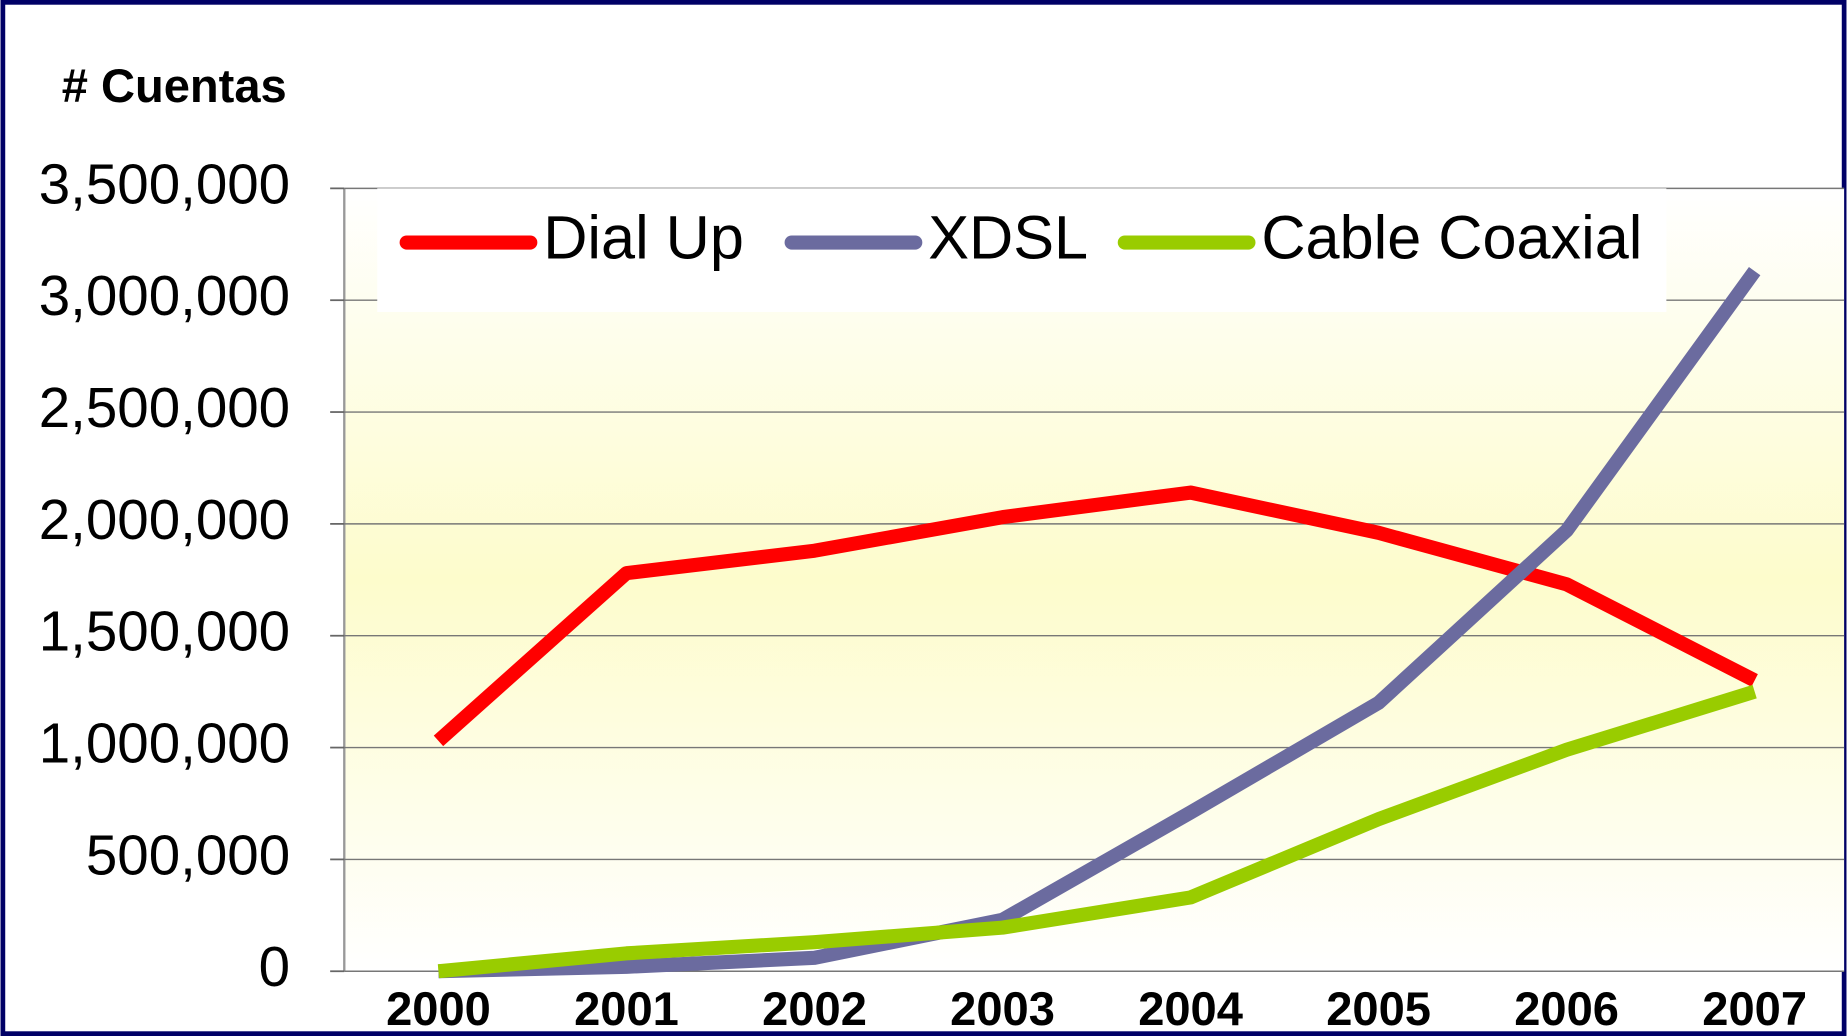 This screenshot has height=1036, width=1847. What do you see at coordinates (164, 407) in the screenshot?
I see `y-tick-label: 2,500,000` at bounding box center [164, 407].